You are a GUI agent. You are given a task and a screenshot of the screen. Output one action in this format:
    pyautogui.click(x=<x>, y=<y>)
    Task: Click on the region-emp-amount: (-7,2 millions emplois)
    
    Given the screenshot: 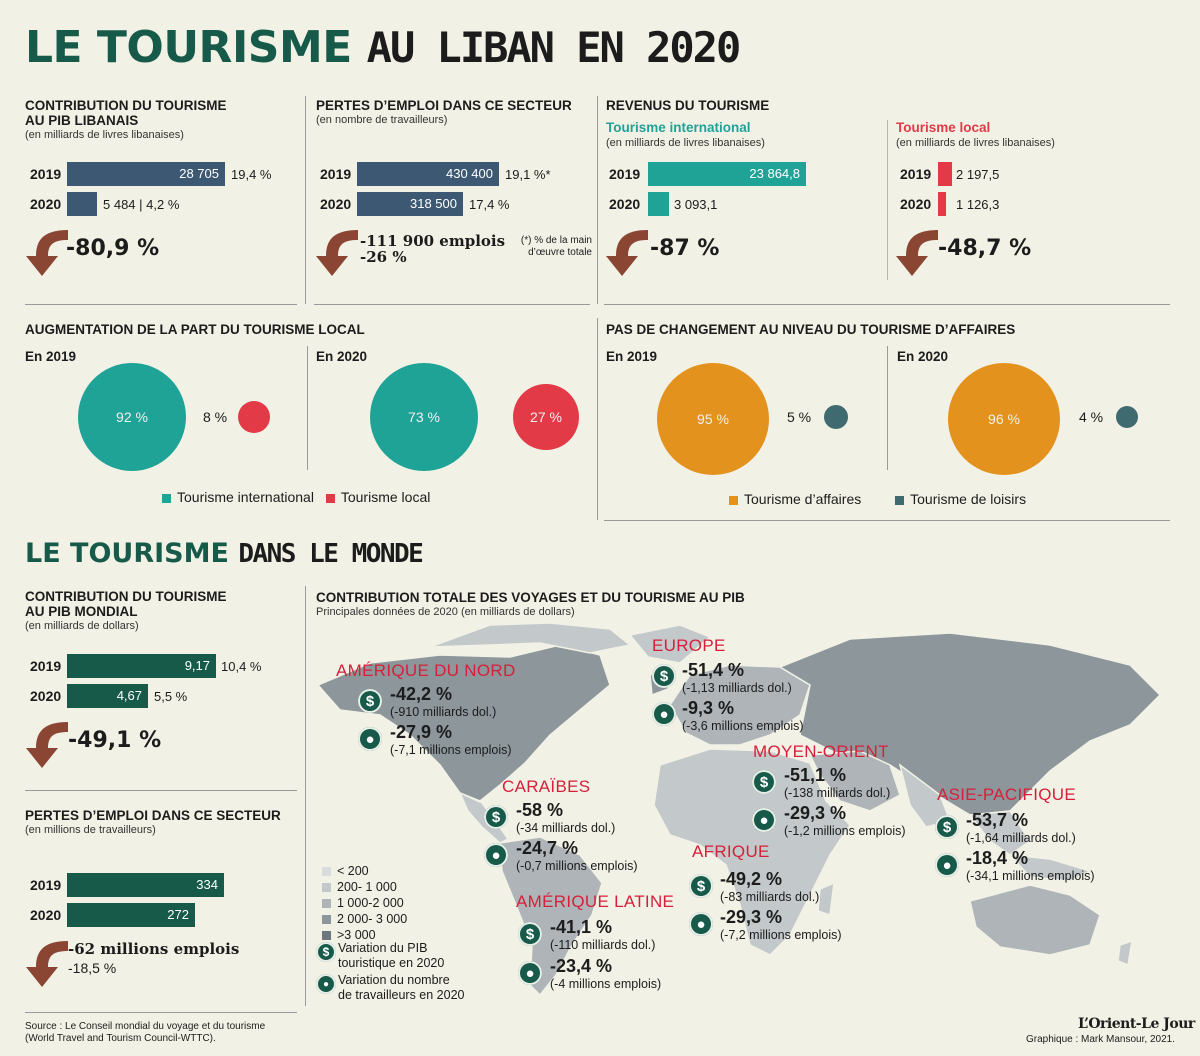 What is the action you would take?
    pyautogui.click(x=781, y=935)
    